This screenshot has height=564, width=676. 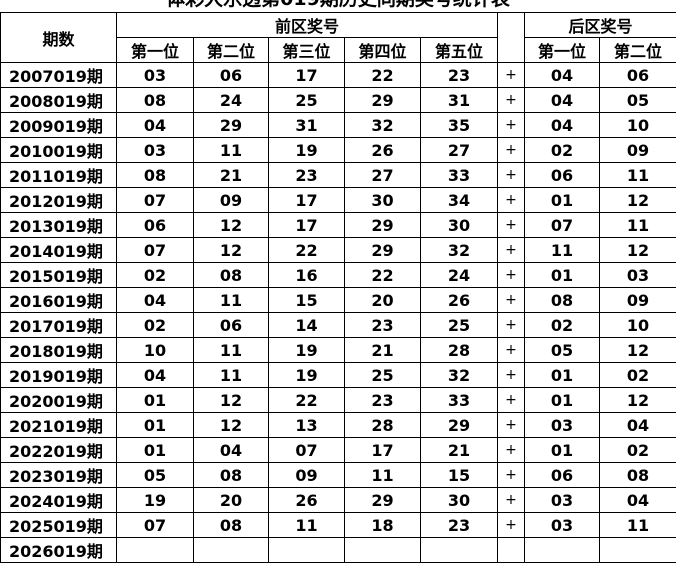 What do you see at coordinates (231, 500) in the screenshot?
I see `number-cell: 20` at bounding box center [231, 500].